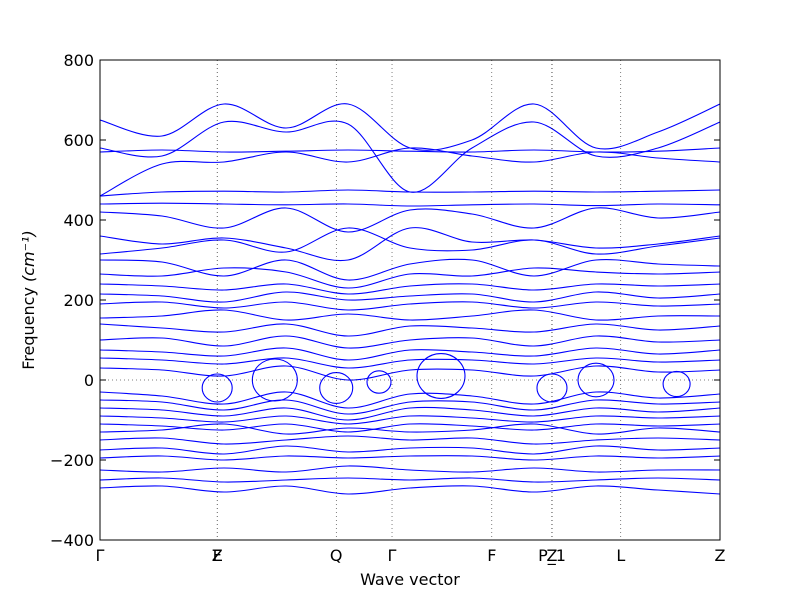 The image size is (800, 600). What do you see at coordinates (410, 579) in the screenshot?
I see `x-axis-label: Wave vector` at bounding box center [410, 579].